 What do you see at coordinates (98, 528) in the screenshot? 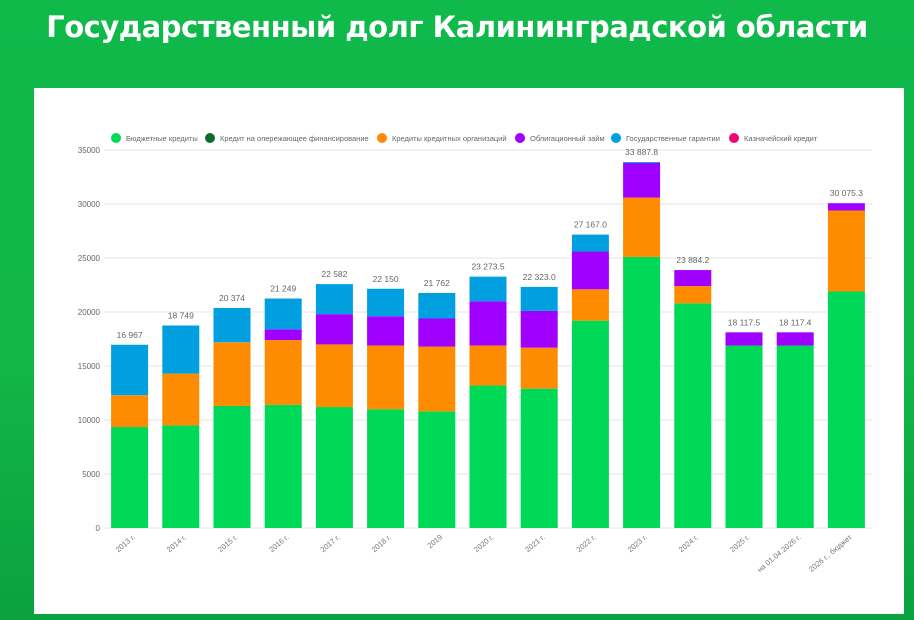
I see `y-tick-label: 0` at bounding box center [98, 528].